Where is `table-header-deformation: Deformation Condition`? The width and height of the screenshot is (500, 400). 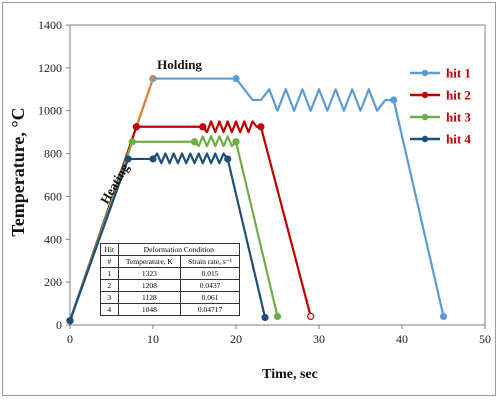 table-header-deformation: Deformation Condition is located at coordinates (179, 249).